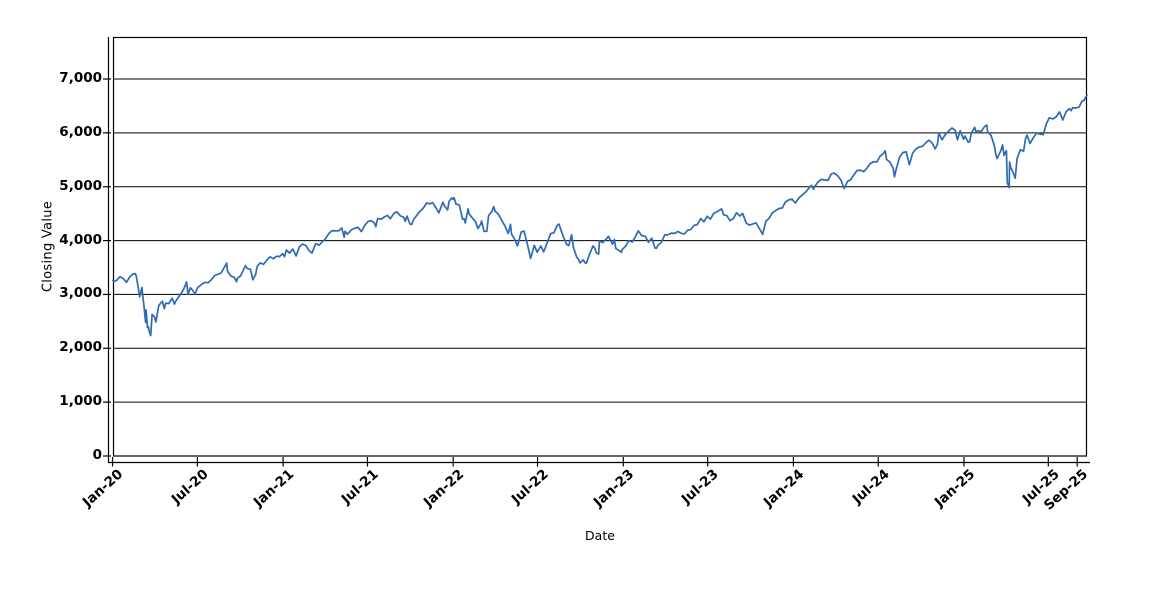 This screenshot has height=600, width=1150. I want to click on y-tick-label: 6,000, so click(80, 131).